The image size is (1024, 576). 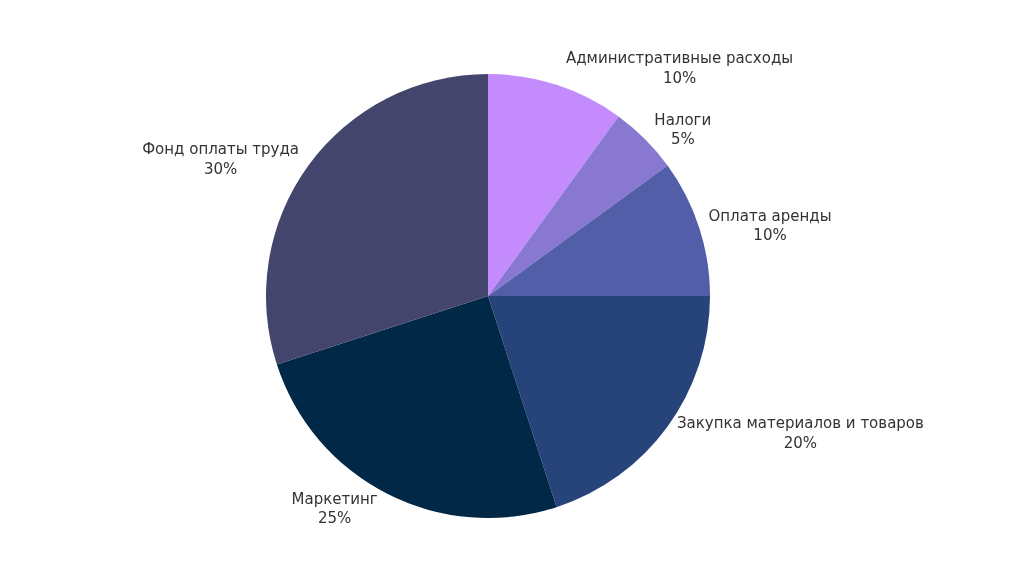 I want to click on slice-label: Административные расходы, so click(x=679, y=58).